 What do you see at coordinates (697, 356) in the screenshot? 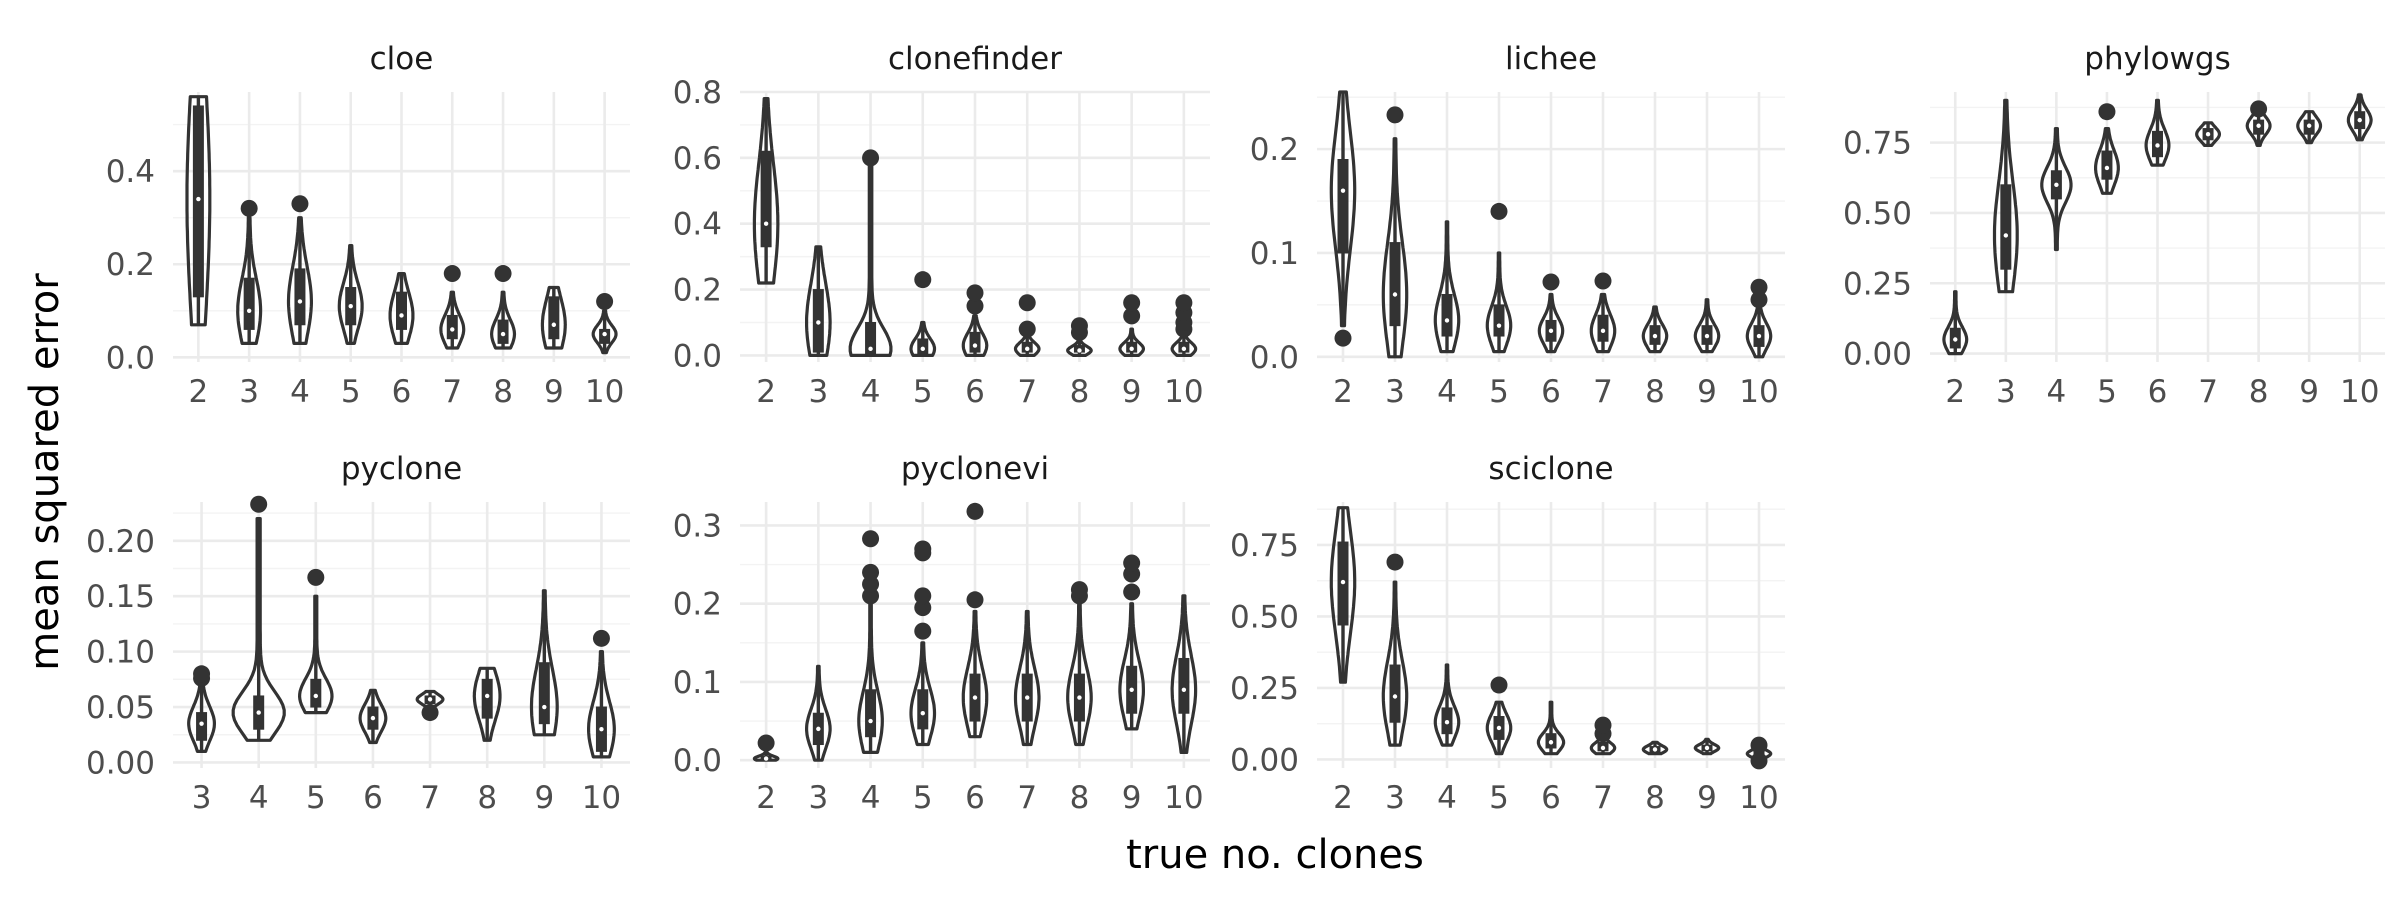
I see `y-tick-label: 0.0` at bounding box center [697, 356].